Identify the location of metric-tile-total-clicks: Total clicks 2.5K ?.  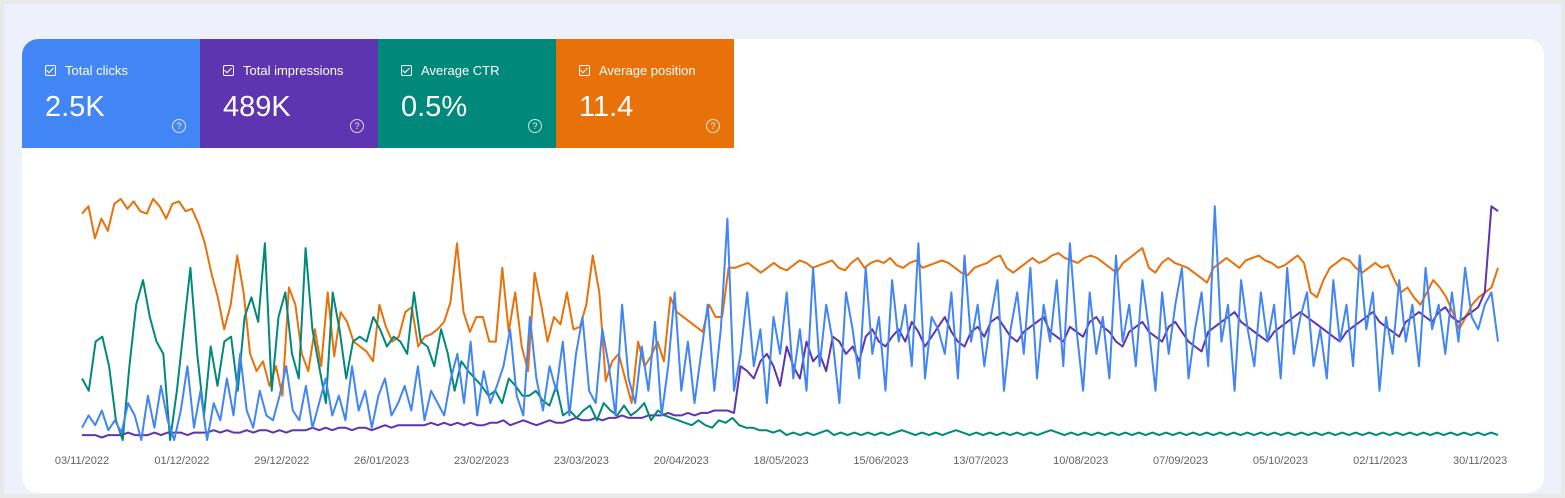
(111, 93).